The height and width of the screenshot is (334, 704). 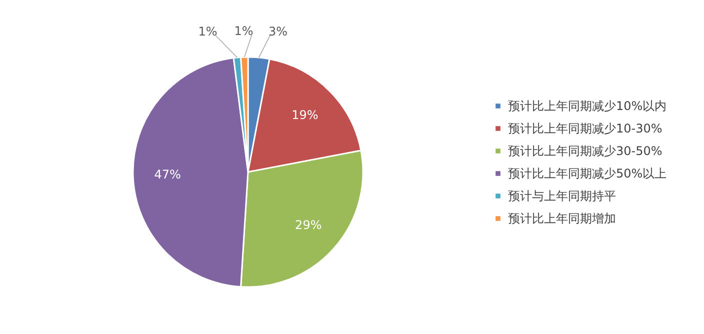 What do you see at coordinates (562, 219) in the screenshot?
I see `legend-label: 预计比上年同期增加` at bounding box center [562, 219].